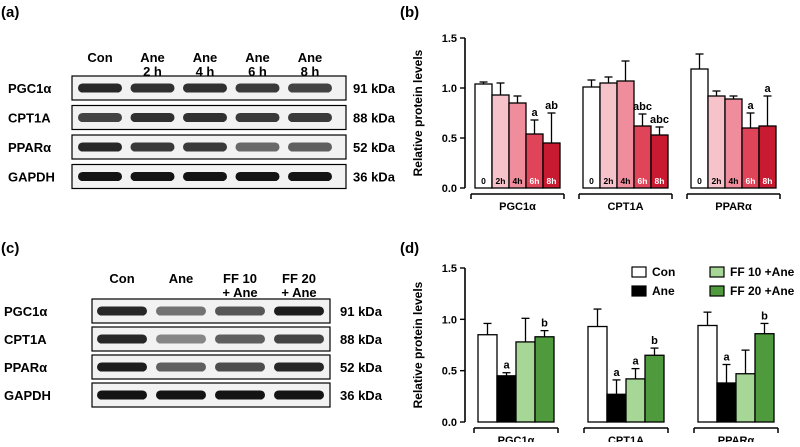 Image resolution: width=800 pixels, height=447 pixels. Describe the element at coordinates (409, 248) in the screenshot. I see `panel-letter-d: (d)` at that location.